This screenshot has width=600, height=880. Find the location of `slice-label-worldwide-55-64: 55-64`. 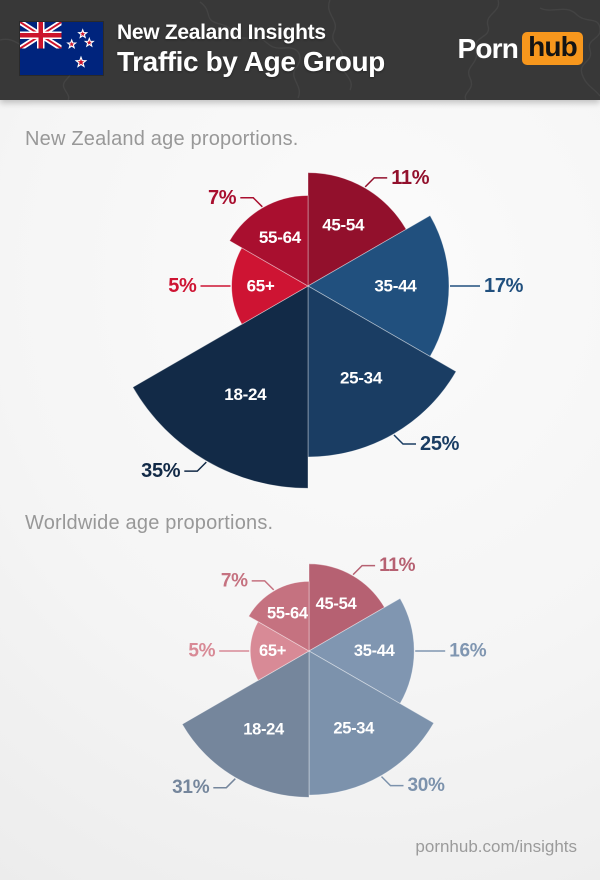

slice-label-worldwide-55-64: 55-64 is located at coordinates (288, 614).